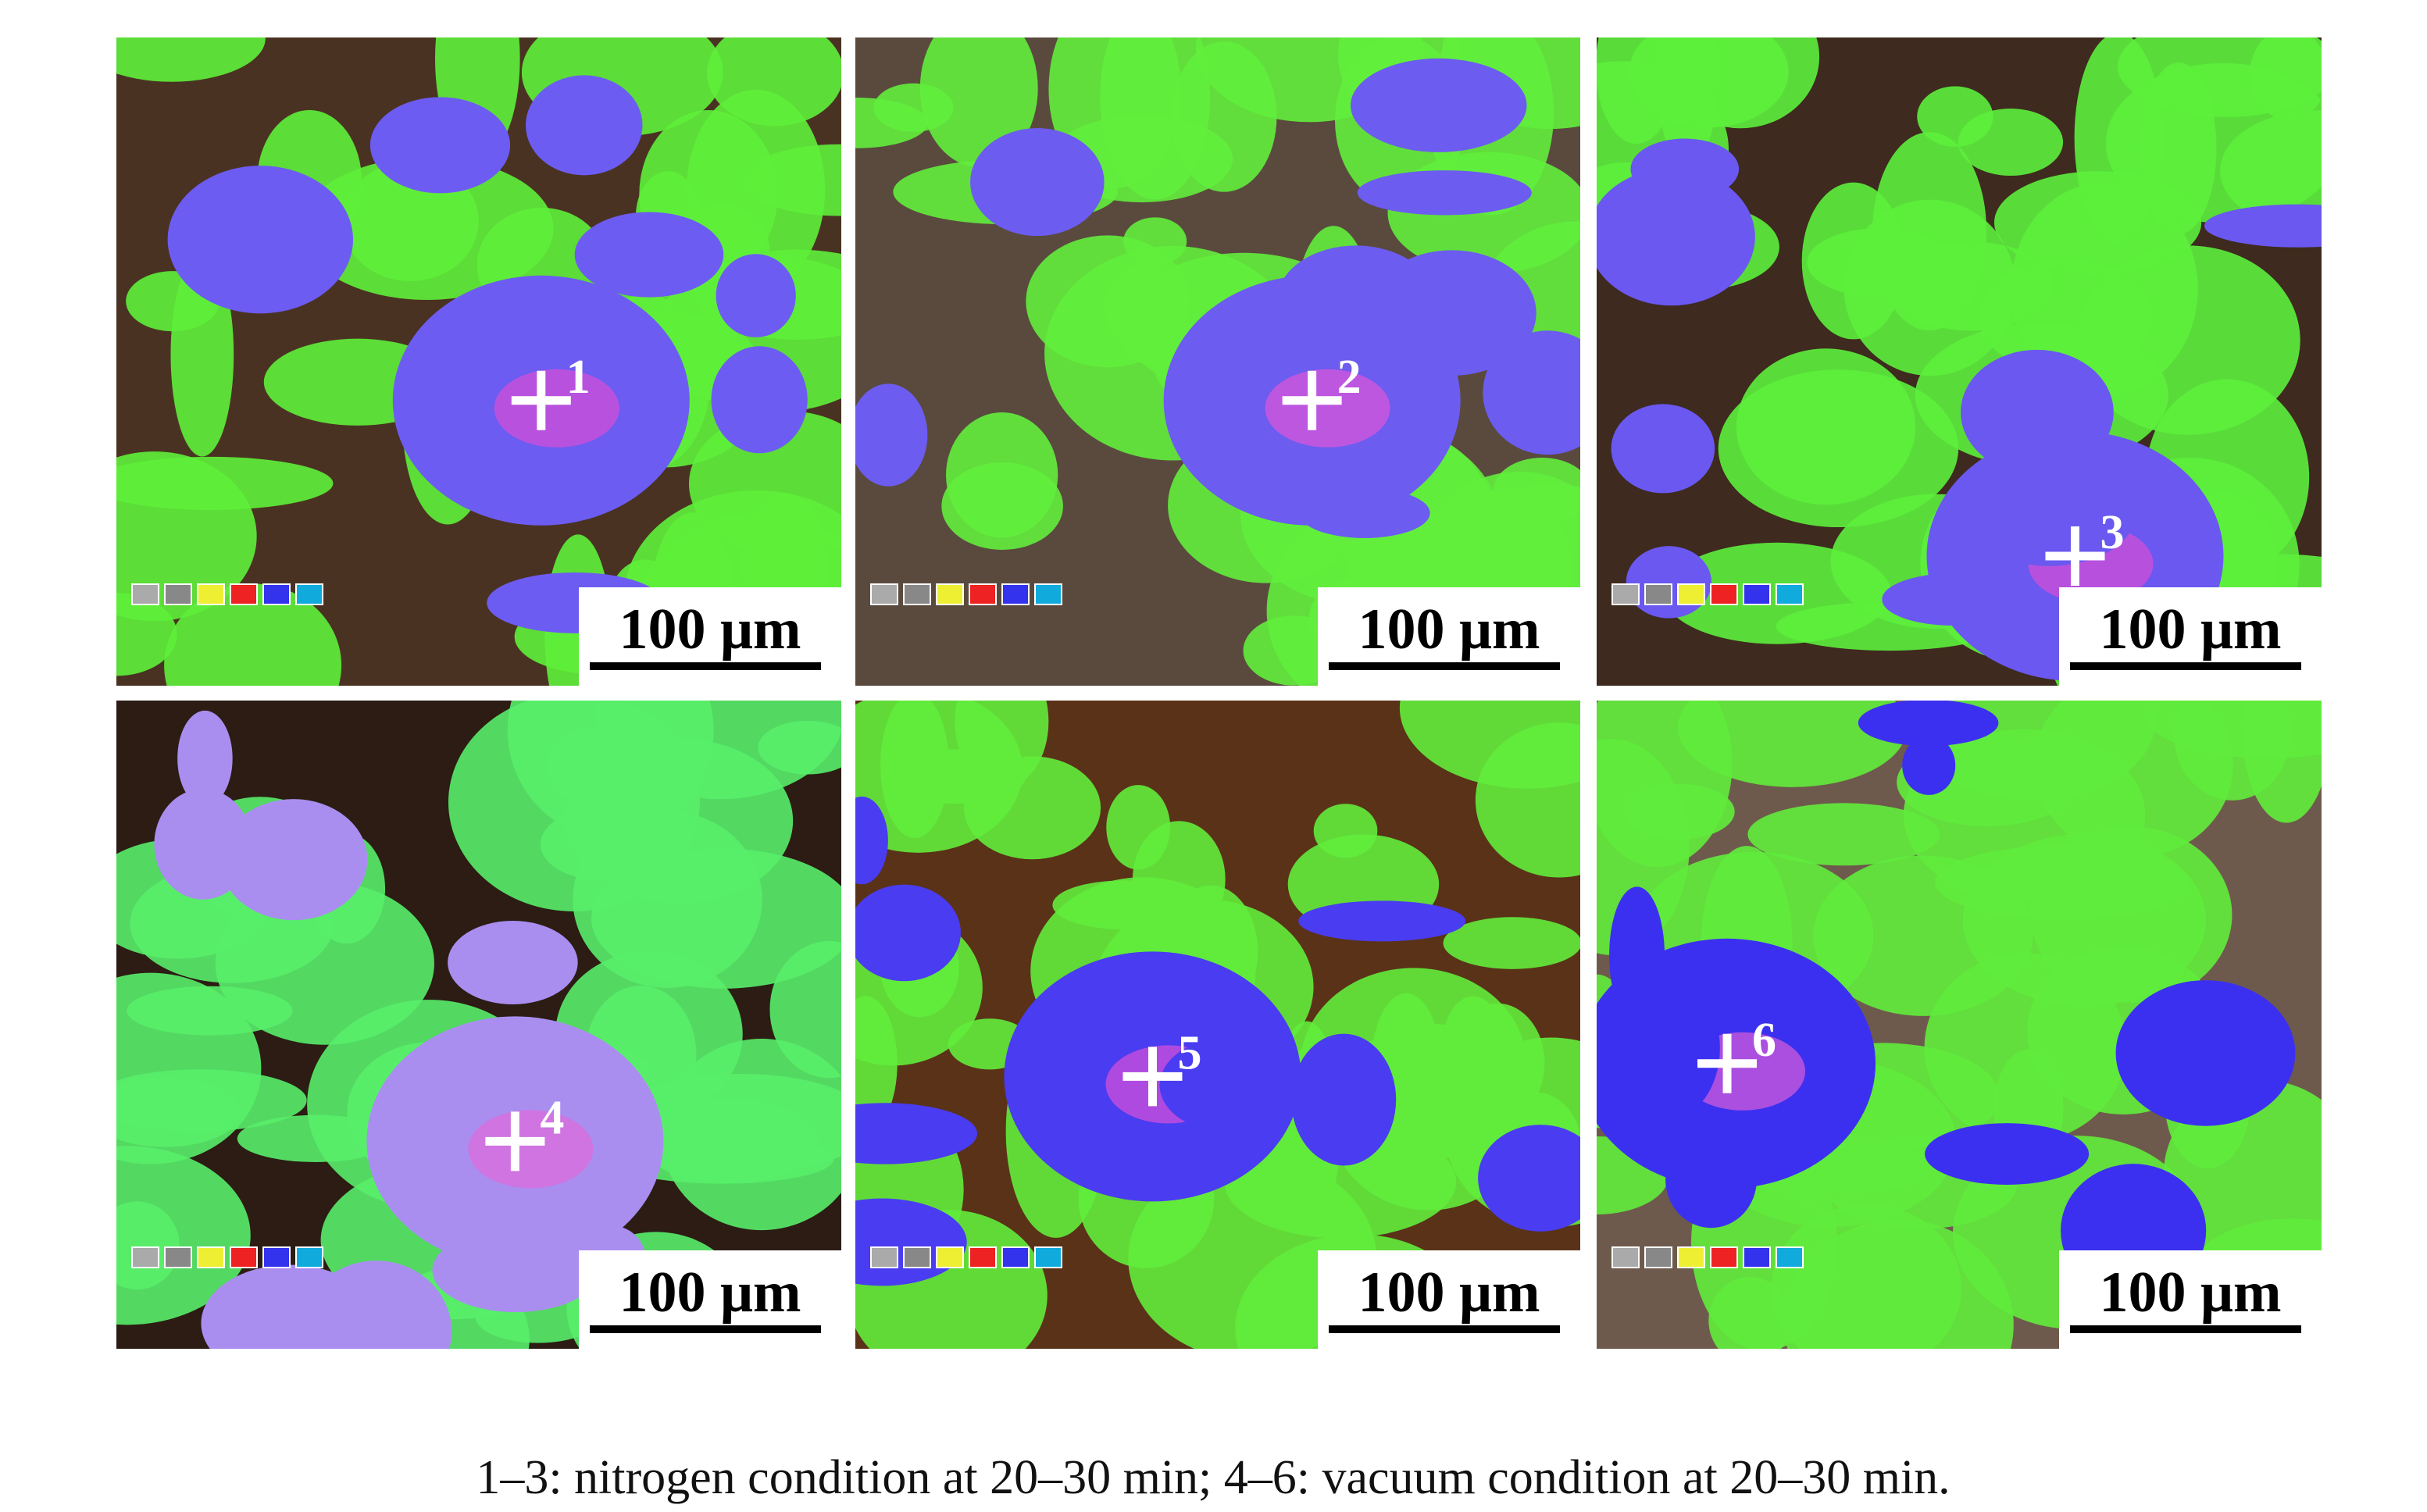 Image resolution: width=2427 pixels, height=1512 pixels. Describe the element at coordinates (479, 1025) in the screenshot. I see `eds-map-panel: 4 100 μm` at that location.